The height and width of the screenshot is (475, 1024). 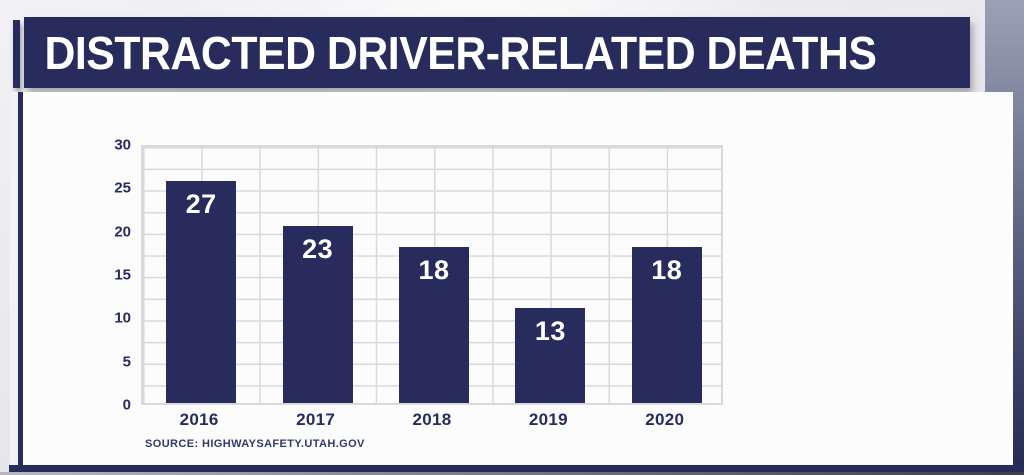 I want to click on bar-2018: 18, so click(x=434, y=324).